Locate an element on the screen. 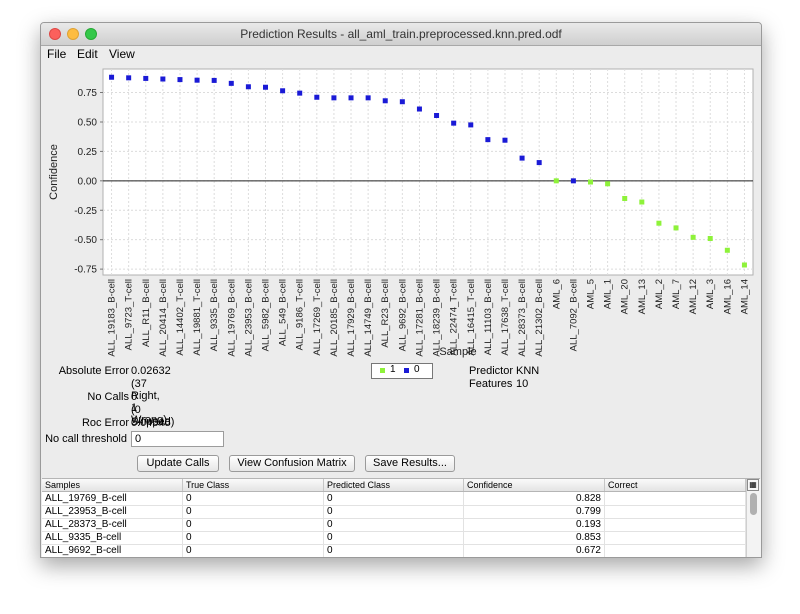  column-header-confidence: Confidence is located at coordinates (534, 485).